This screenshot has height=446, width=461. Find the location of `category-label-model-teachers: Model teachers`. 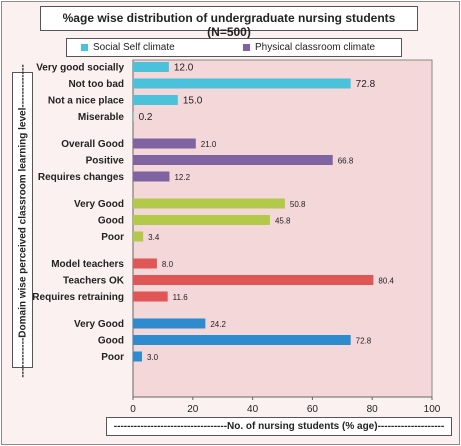

category-label-model-teachers: Model teachers is located at coordinates (87, 264).